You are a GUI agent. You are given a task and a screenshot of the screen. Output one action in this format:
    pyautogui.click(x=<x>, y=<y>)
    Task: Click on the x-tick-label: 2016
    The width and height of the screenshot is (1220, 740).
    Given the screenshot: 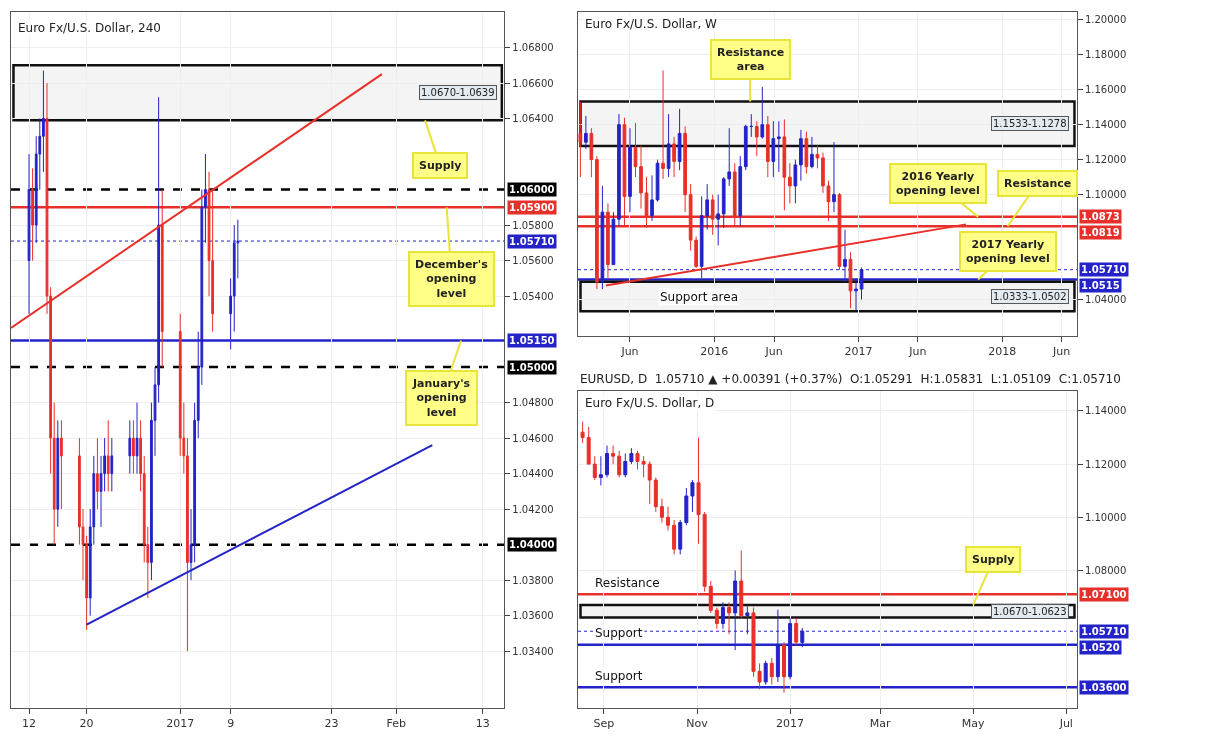 What is the action you would take?
    pyautogui.click(x=714, y=351)
    